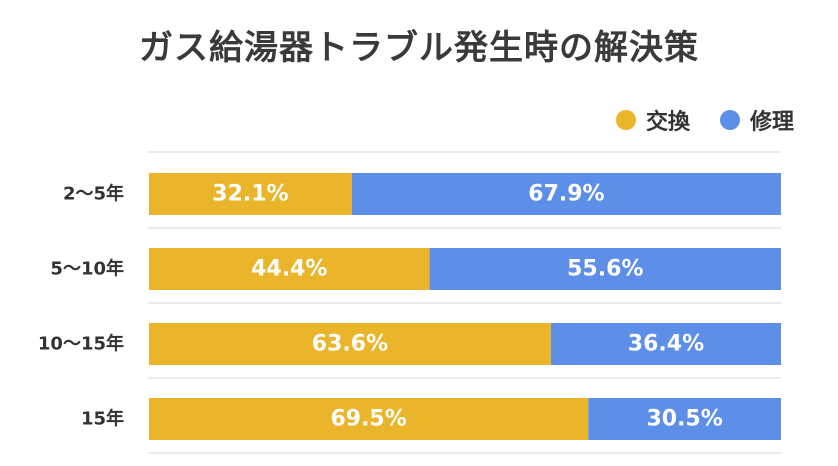  What do you see at coordinates (419, 48) in the screenshot?
I see `chart-title: ガス給湯器トラブル発生時の解決策` at bounding box center [419, 48].